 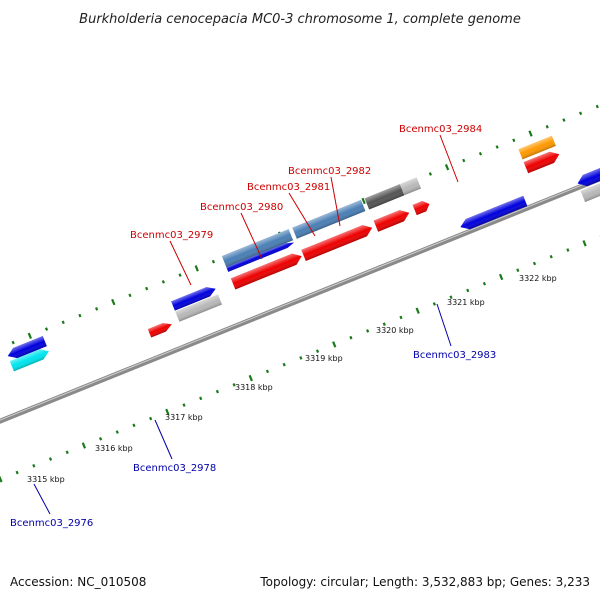 What do you see at coordinates (440, 129) in the screenshot?
I see `gene-label-bcenmc03_2984: Bcenmc03_2984` at bounding box center [440, 129].